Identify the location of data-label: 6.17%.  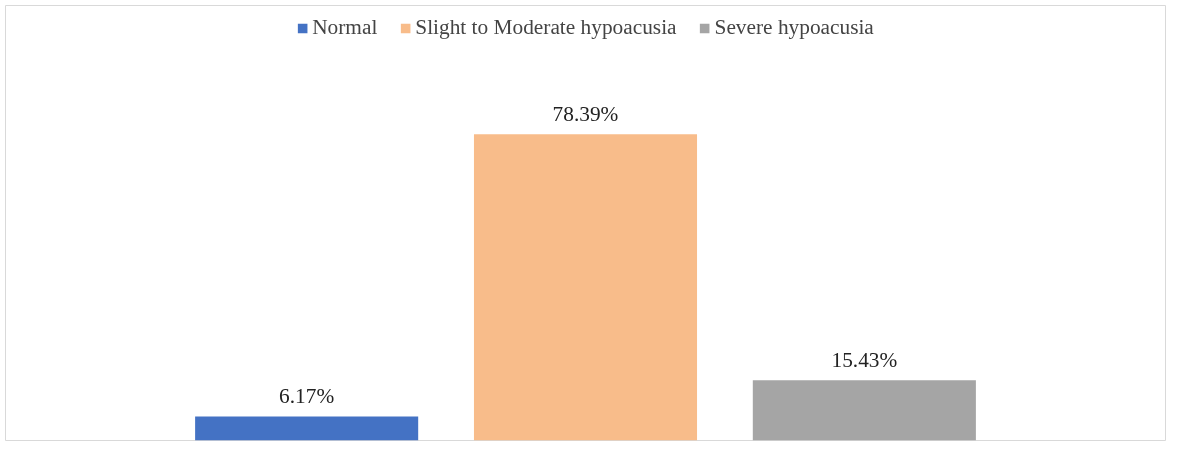
(307, 396).